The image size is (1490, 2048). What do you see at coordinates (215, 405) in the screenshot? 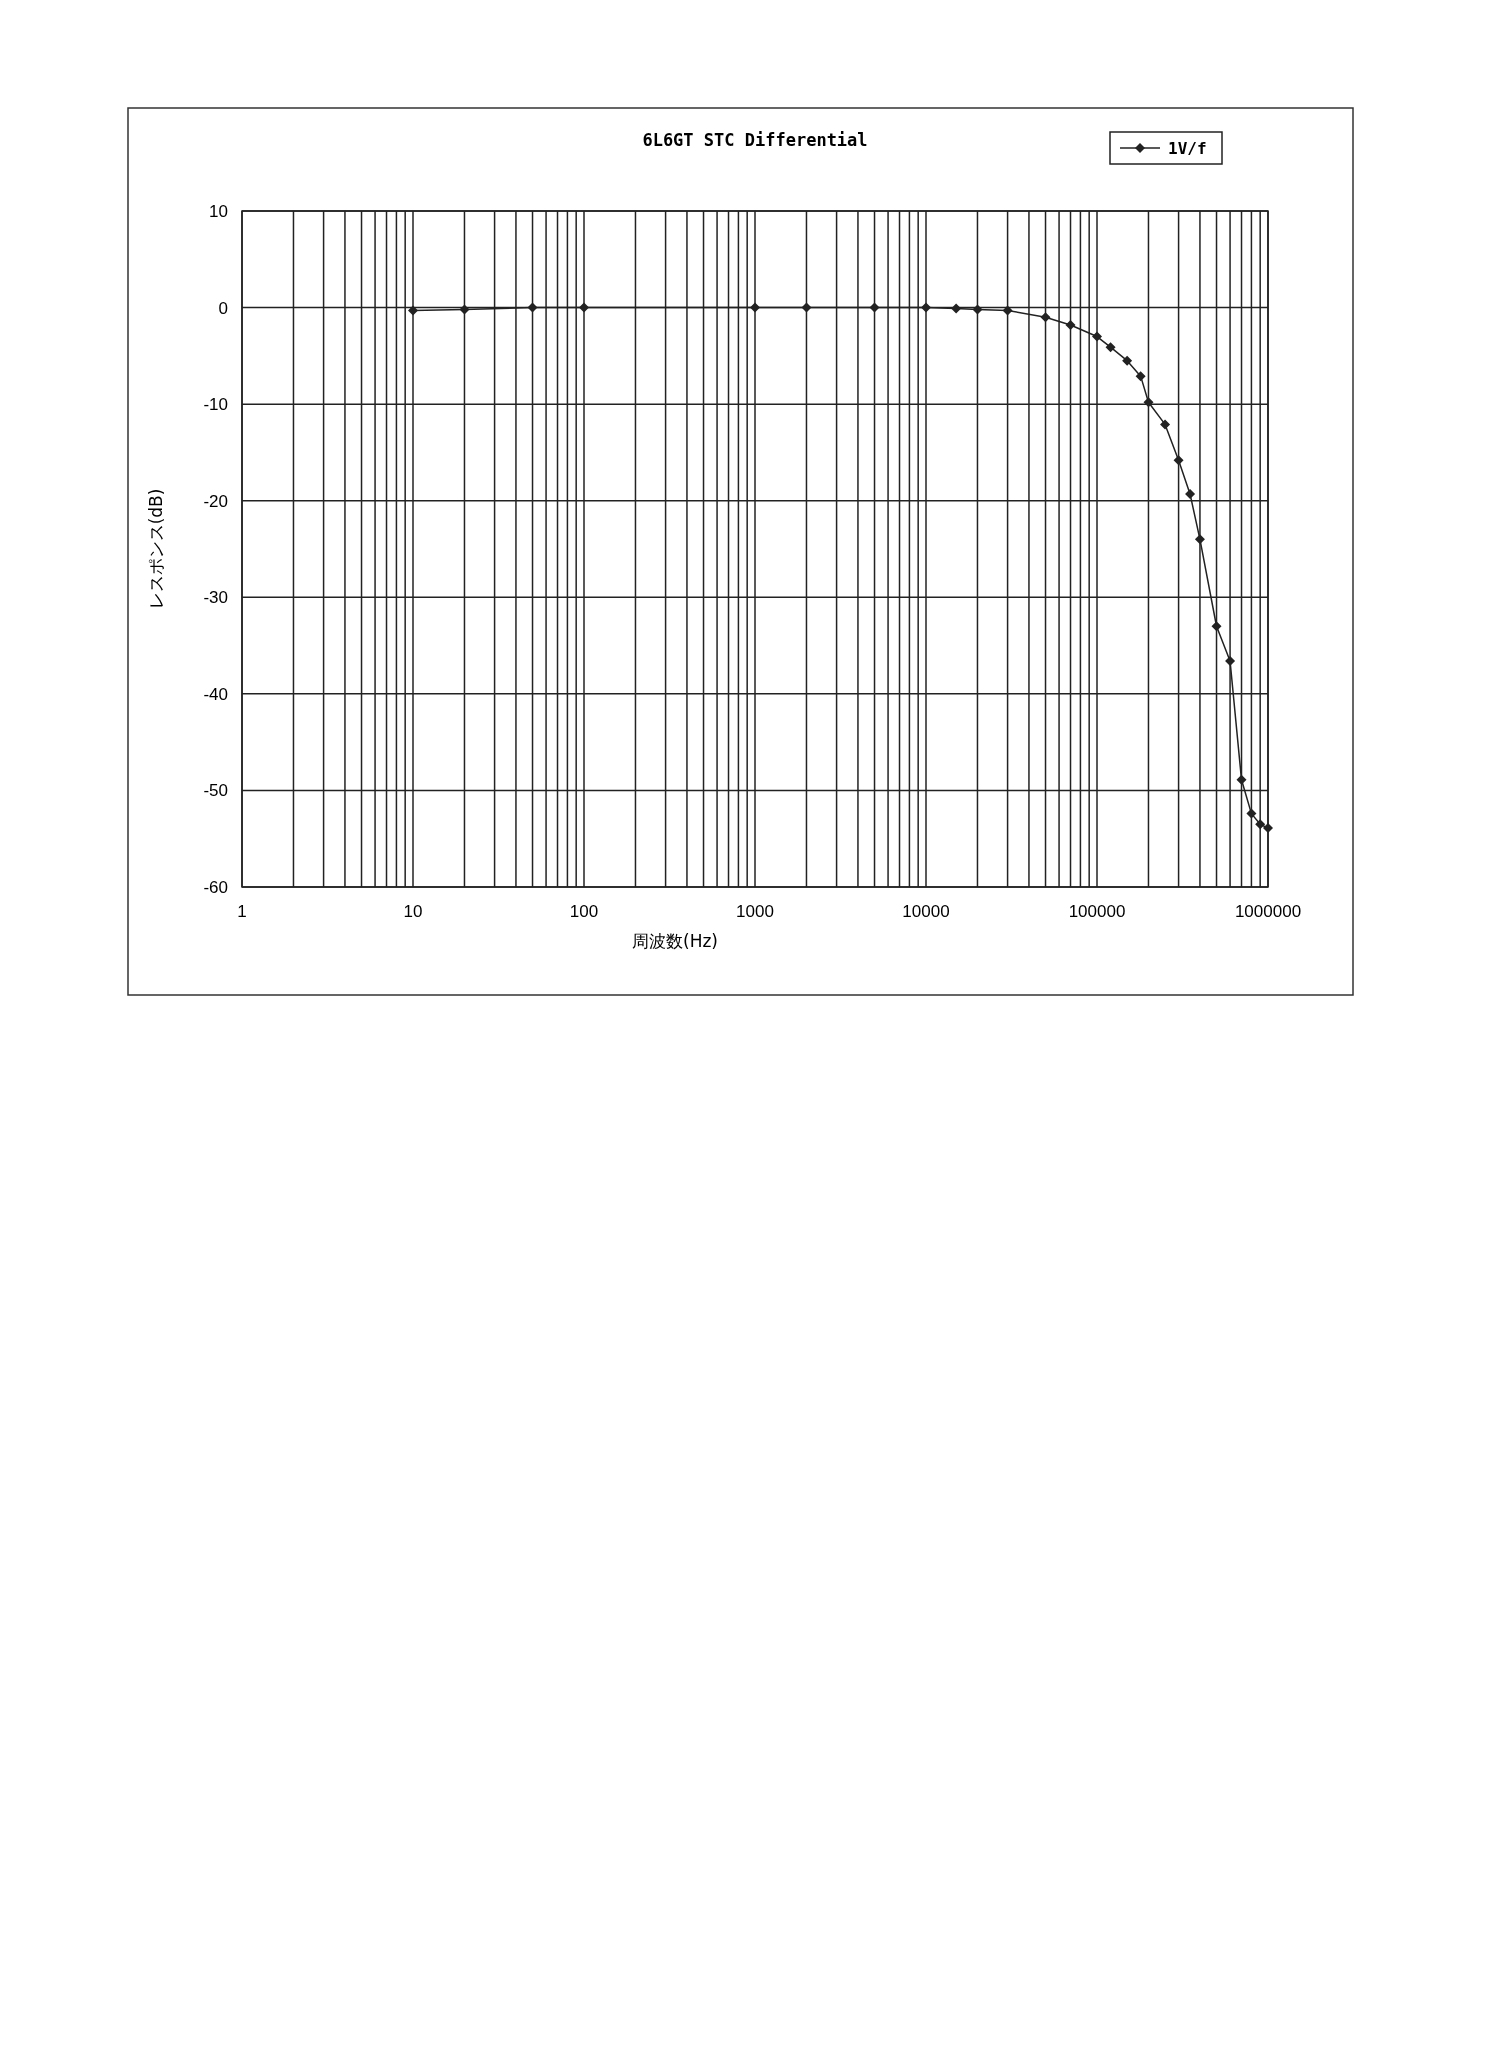
I see `y-tick-label: -10` at bounding box center [215, 405].